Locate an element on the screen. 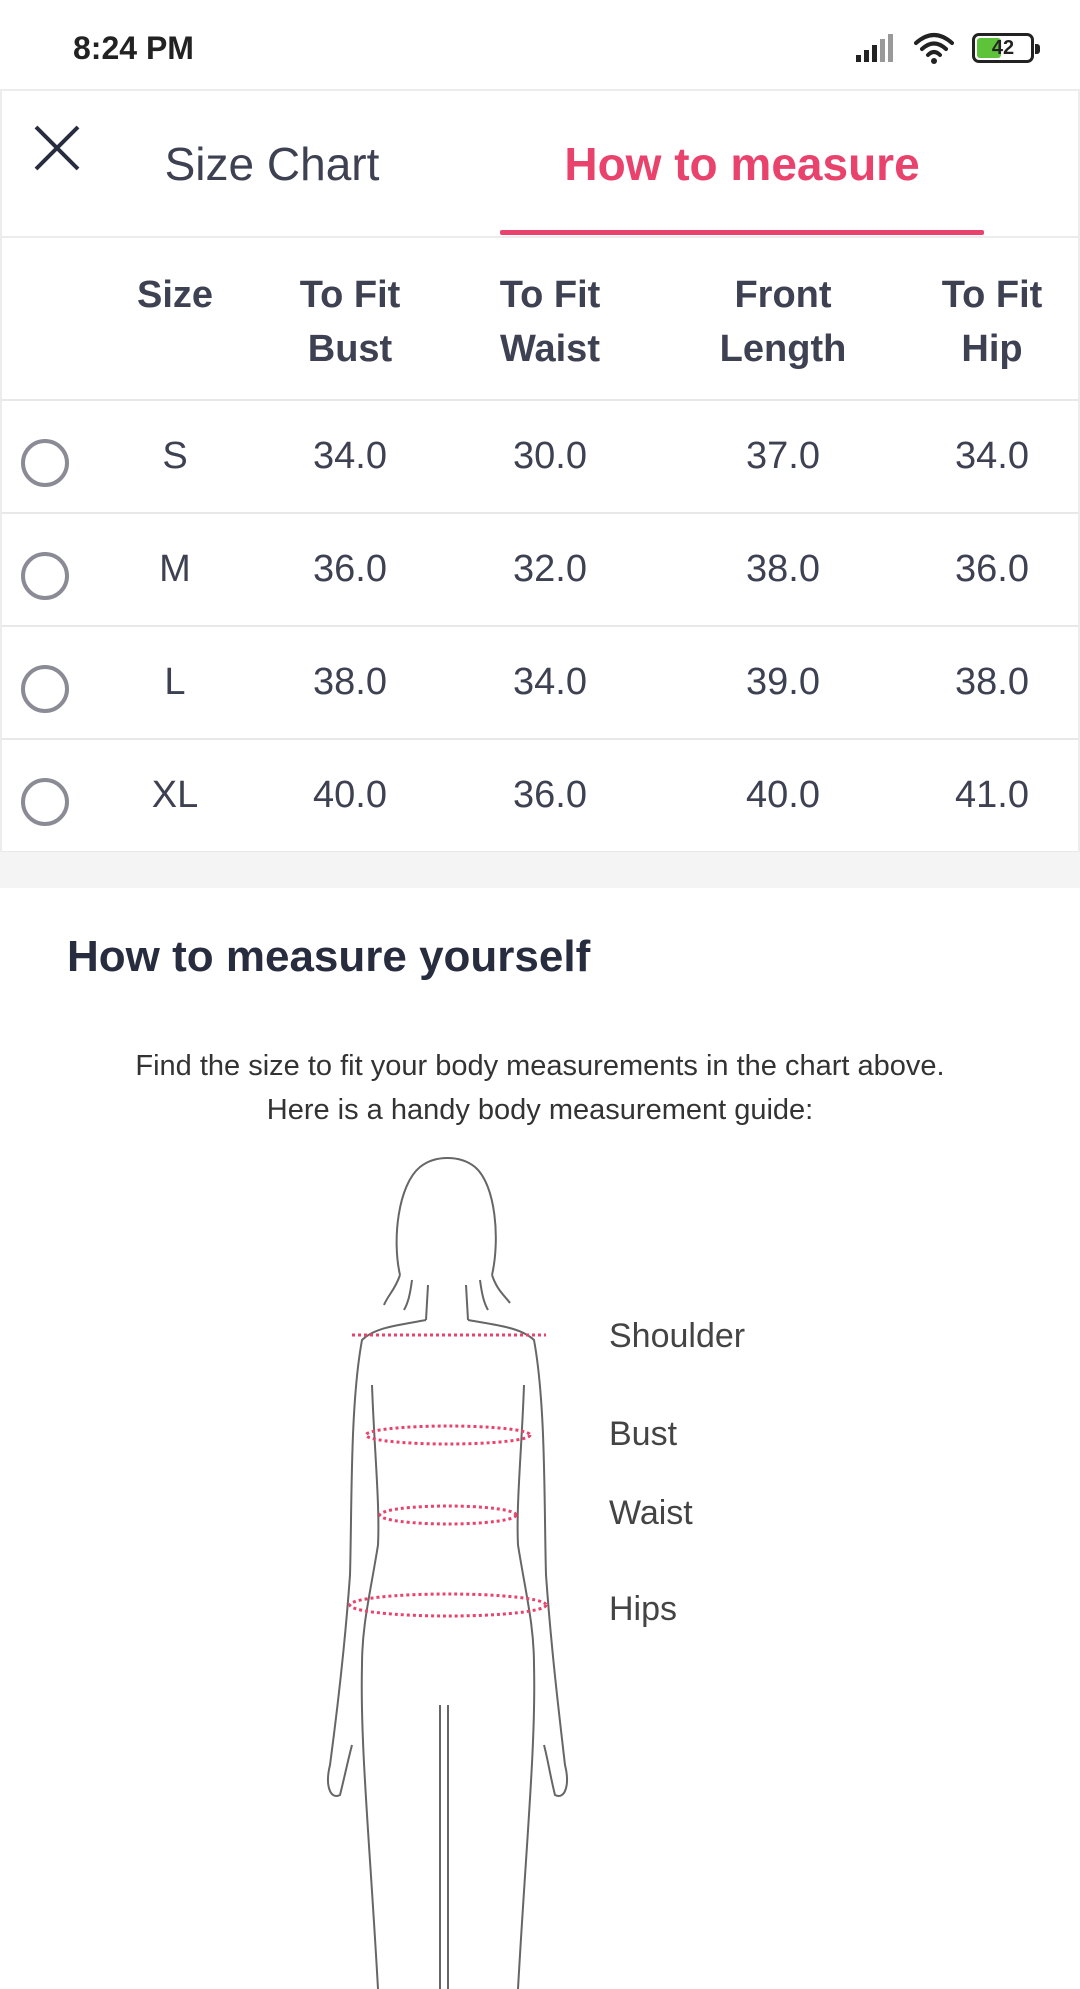  cell-waist: 34.0 is located at coordinates (550, 682).